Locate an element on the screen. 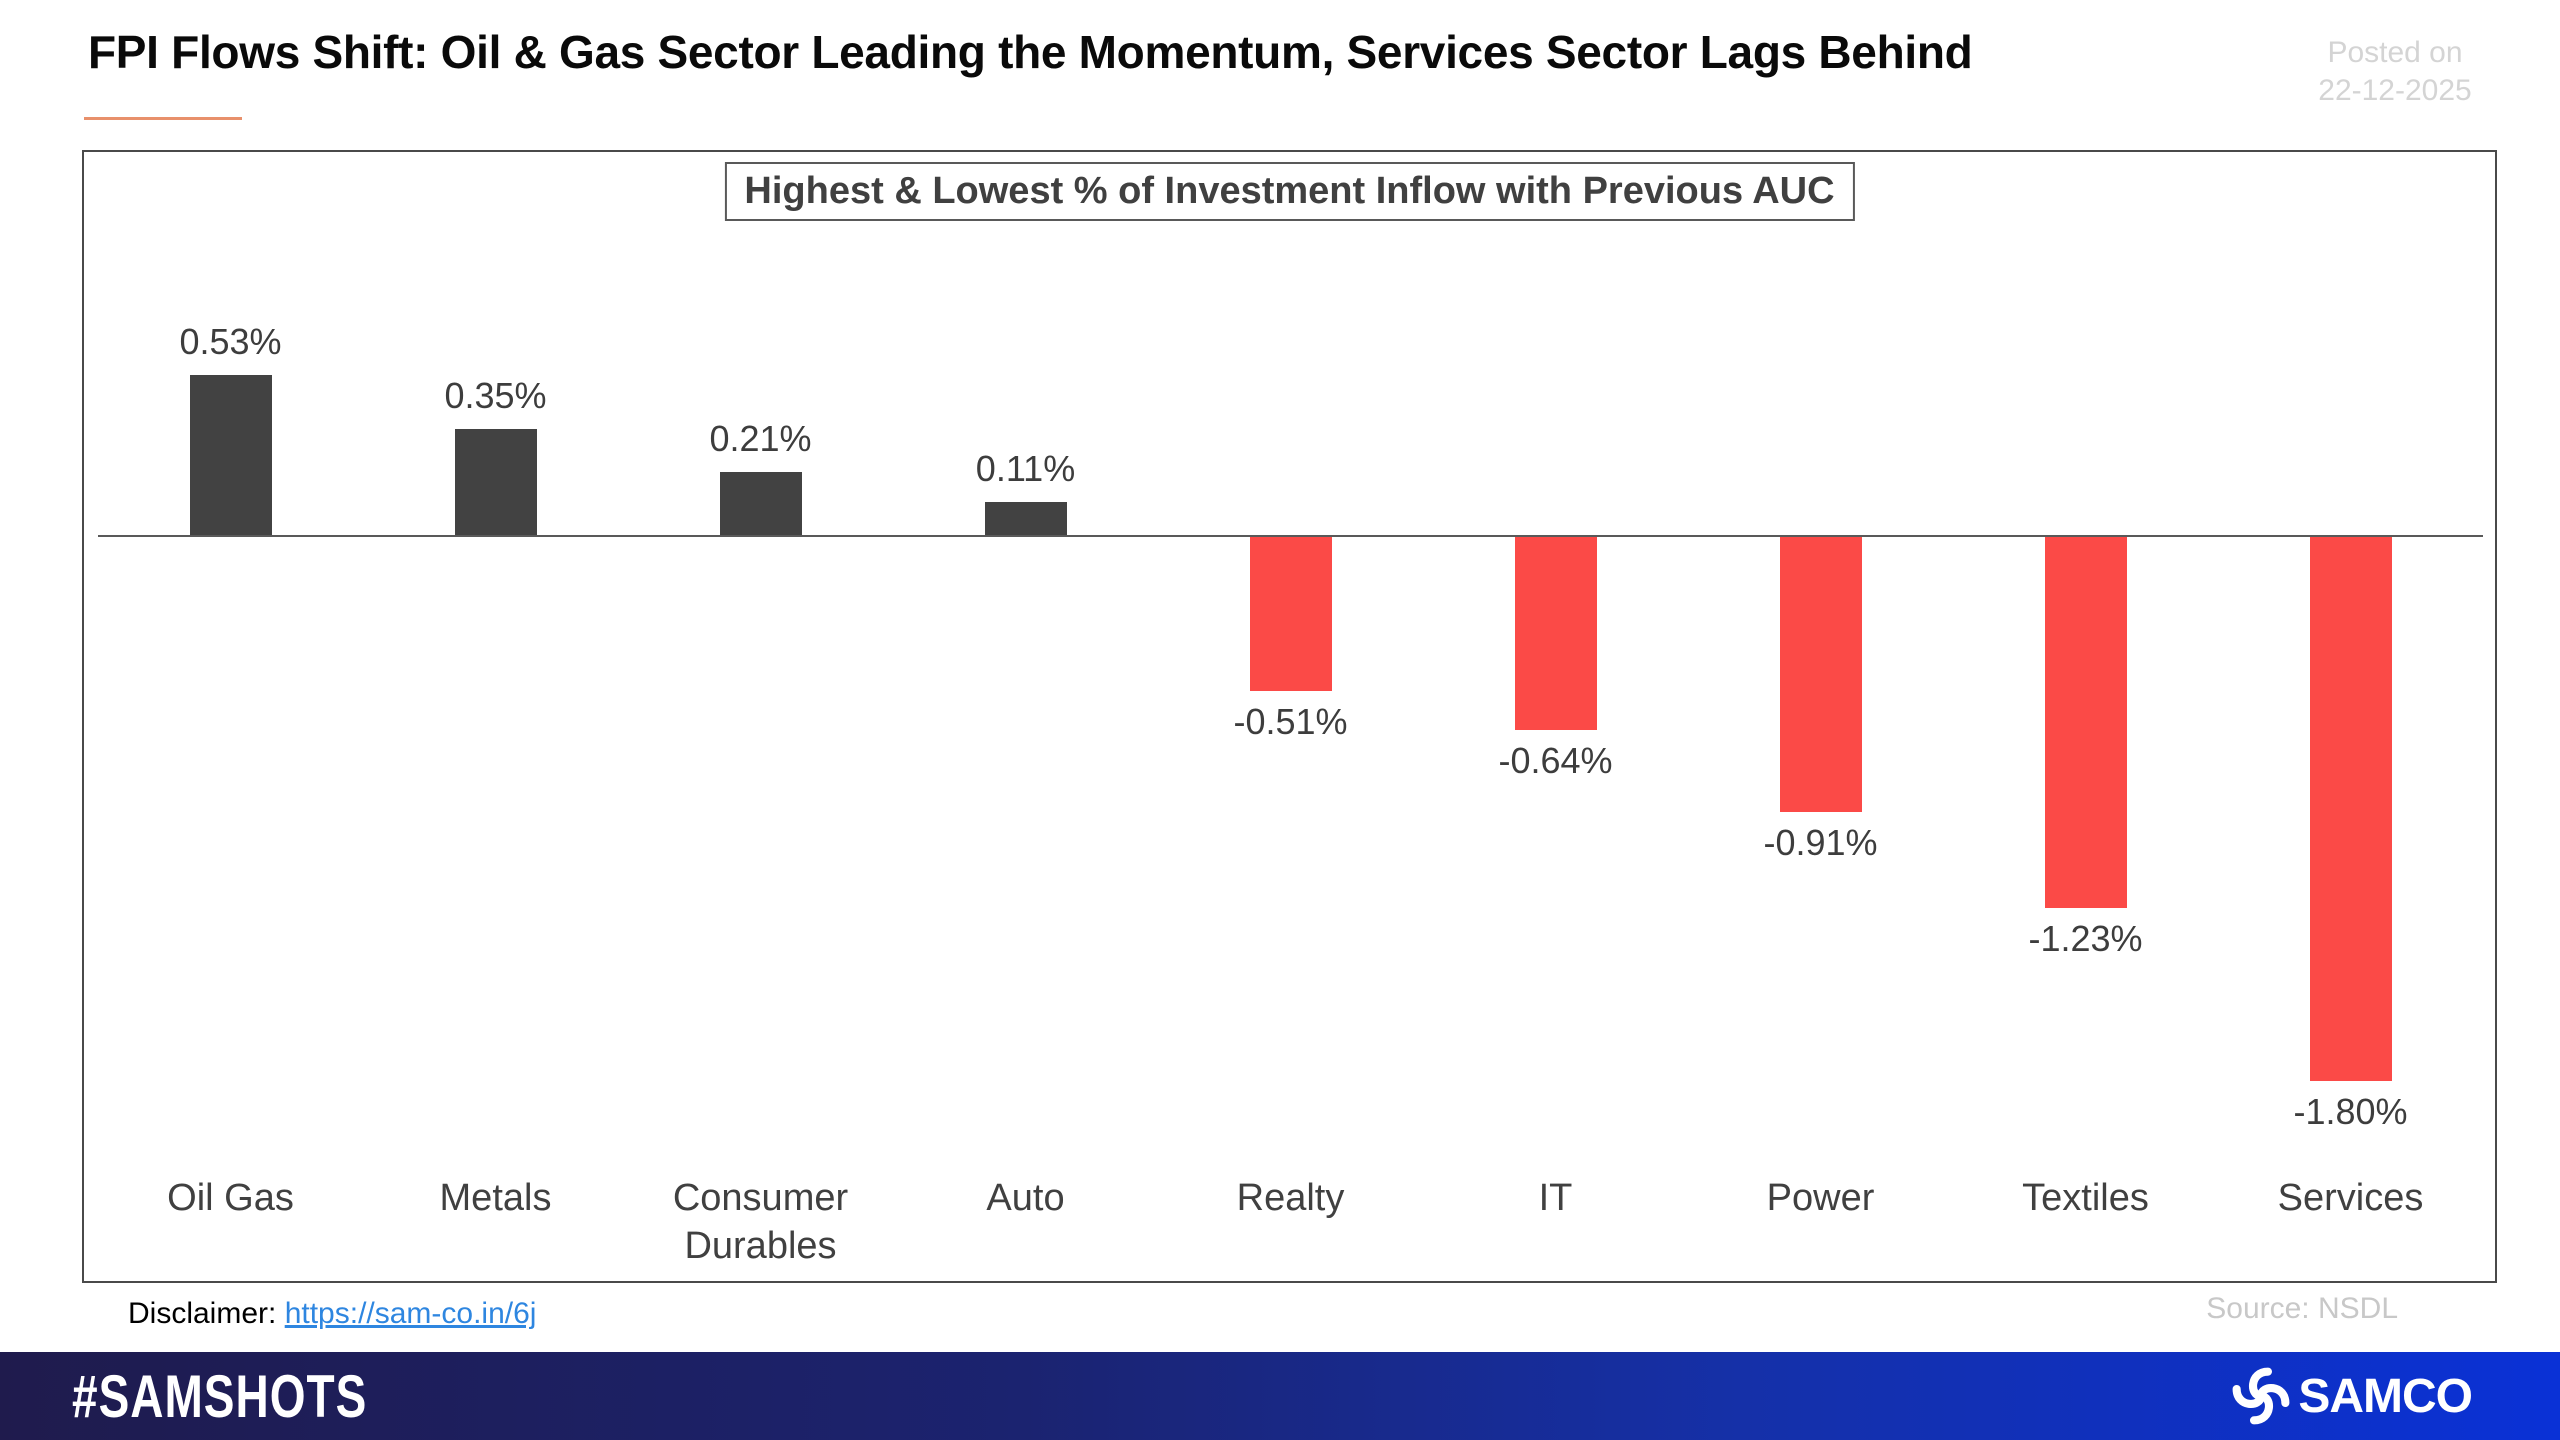 This screenshot has width=2560, height=1440. bar-column: 0.11% Auto is located at coordinates (1025, 716).